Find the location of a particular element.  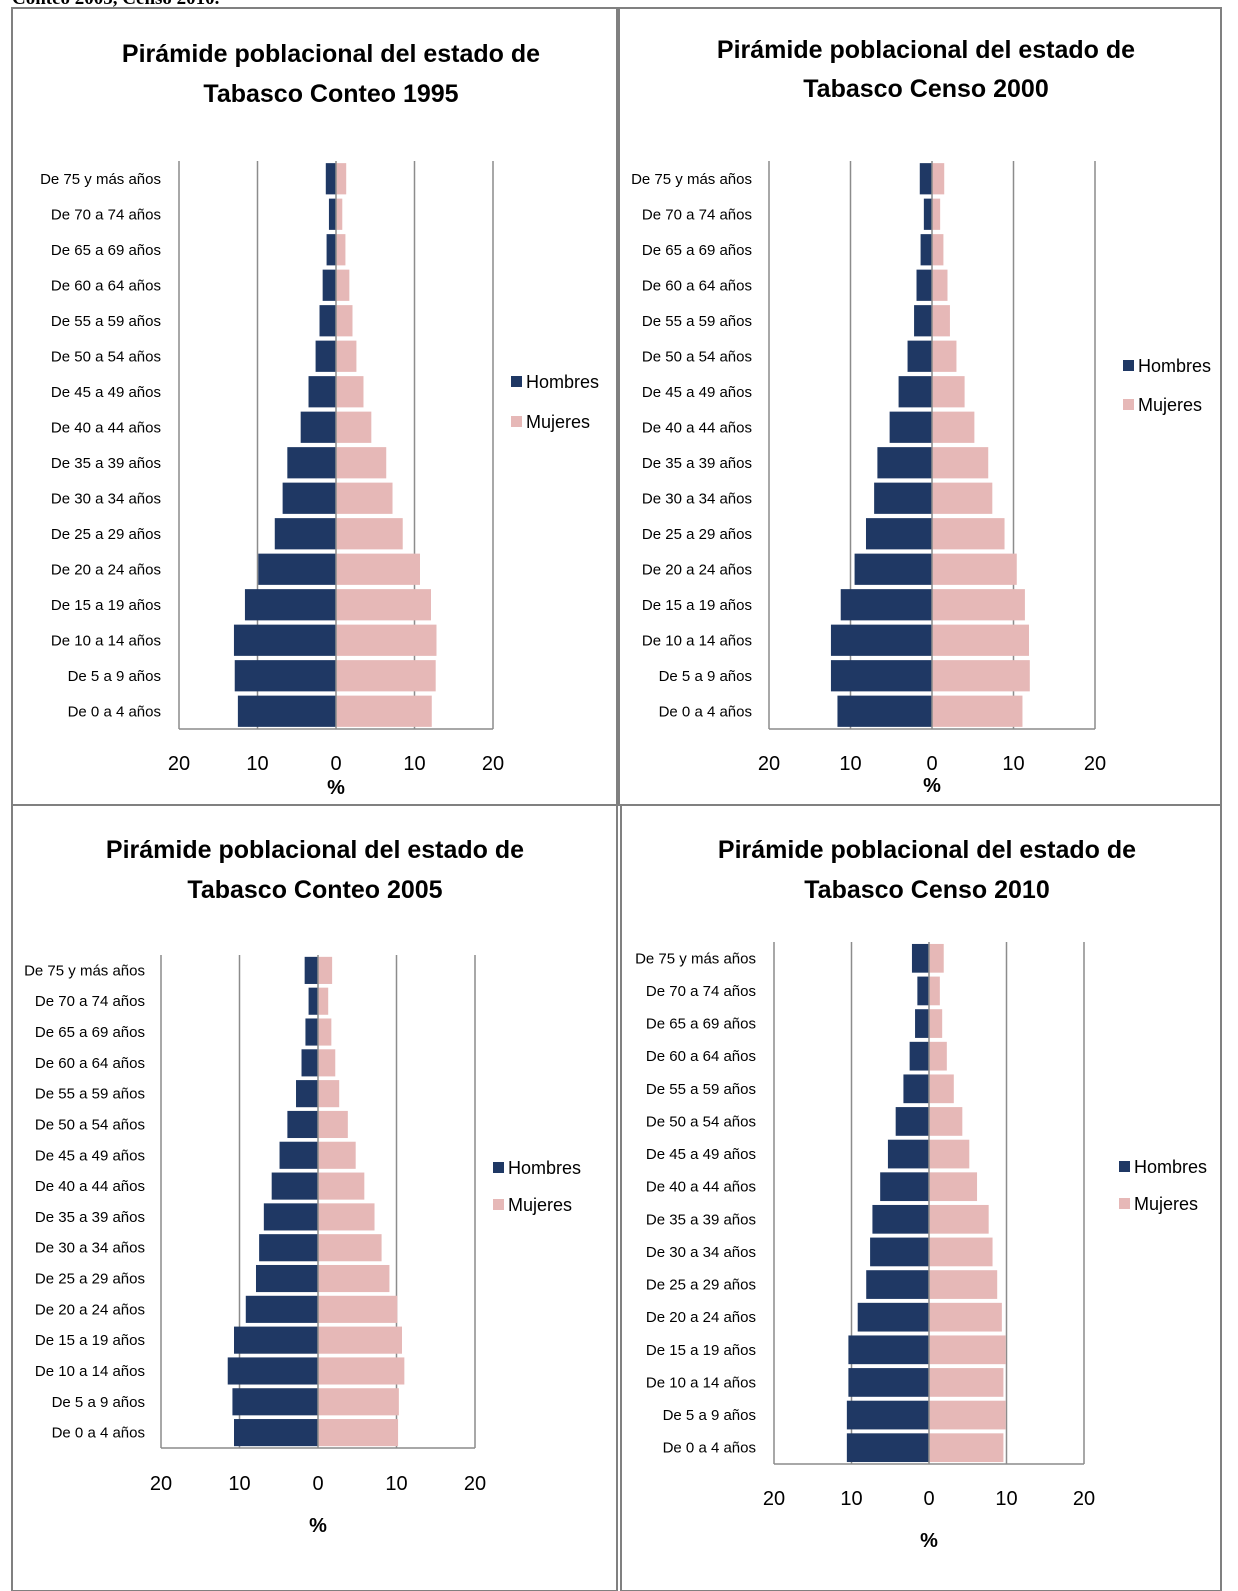

category-label: De 0 a 4 años is located at coordinates (114, 711).